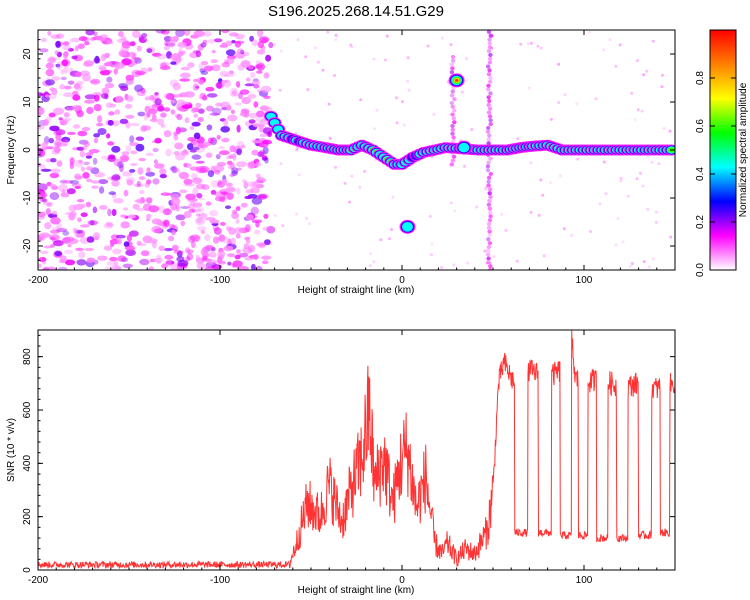  Describe the element at coordinates (402, 580) in the screenshot. I see `x-tick-label: 0` at that location.